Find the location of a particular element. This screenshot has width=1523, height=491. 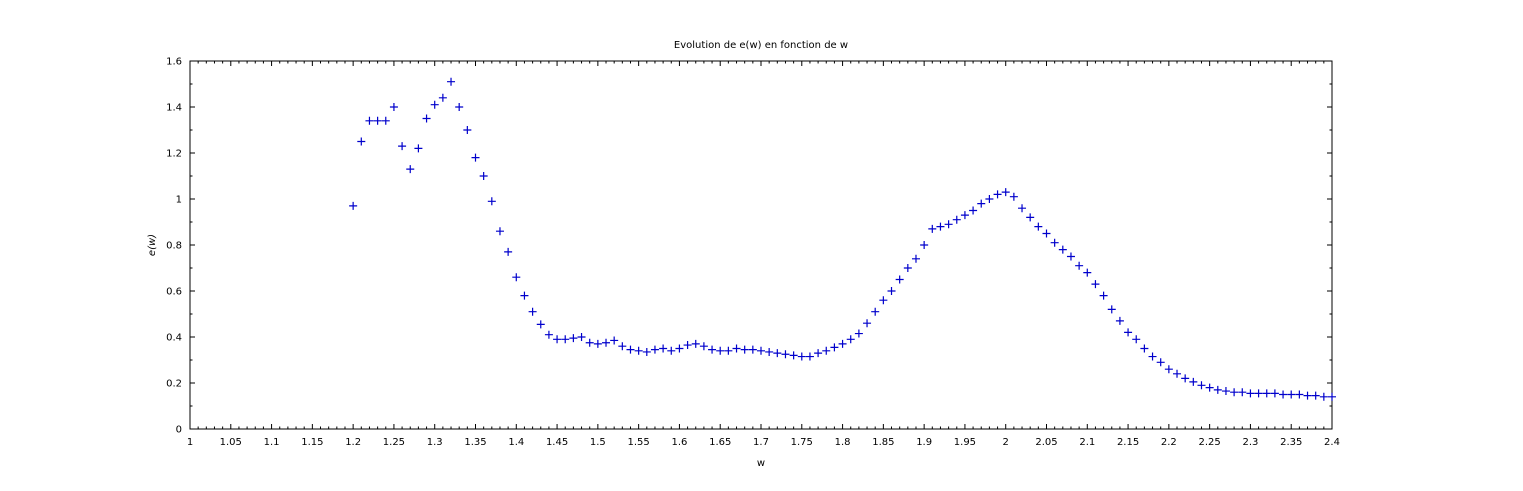

x-tick-label: 2 is located at coordinates (1006, 442).